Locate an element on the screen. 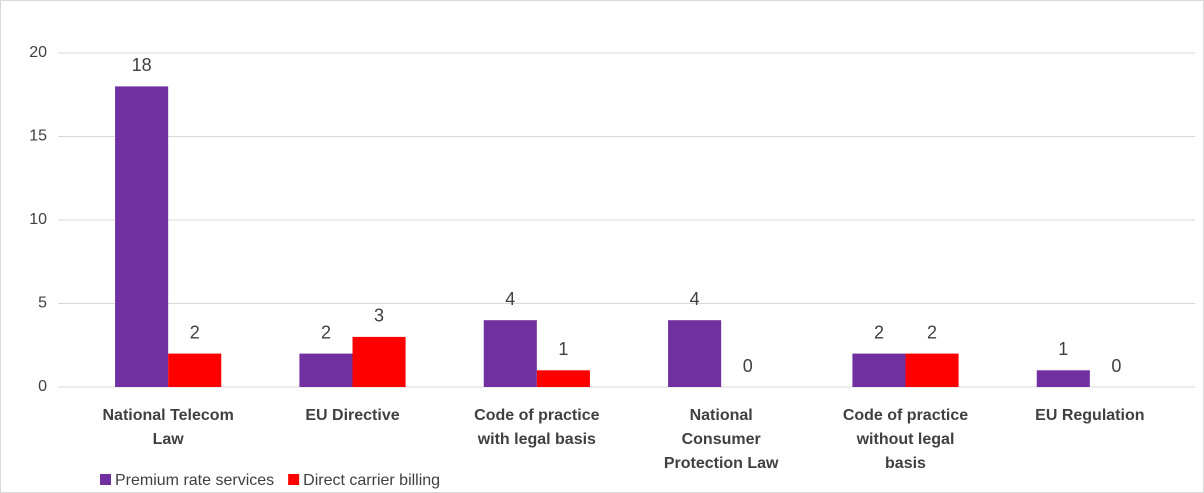 This screenshot has width=1204, height=493. x-tick-label: National Consumer Protection Law is located at coordinates (721, 439).